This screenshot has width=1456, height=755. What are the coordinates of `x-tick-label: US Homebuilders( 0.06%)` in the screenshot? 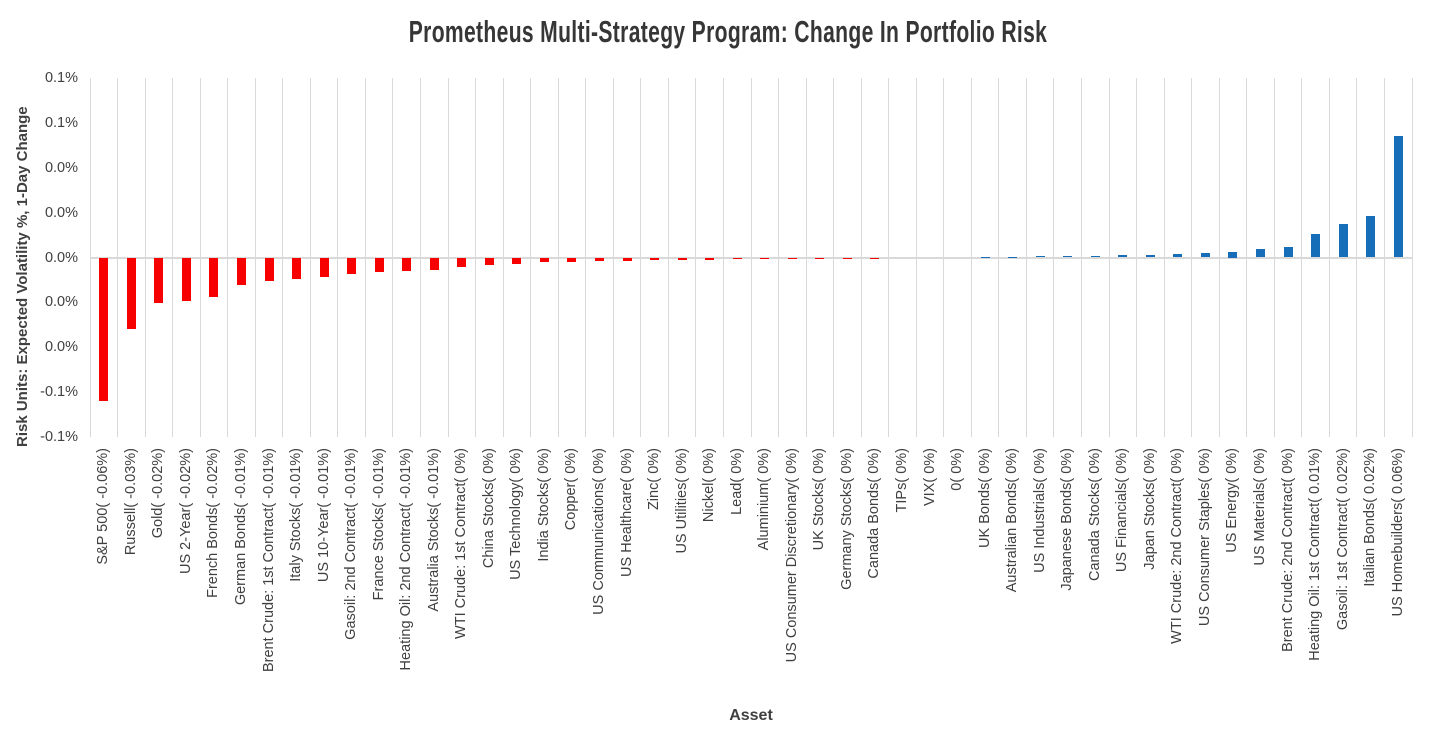 It's located at (1397, 532).